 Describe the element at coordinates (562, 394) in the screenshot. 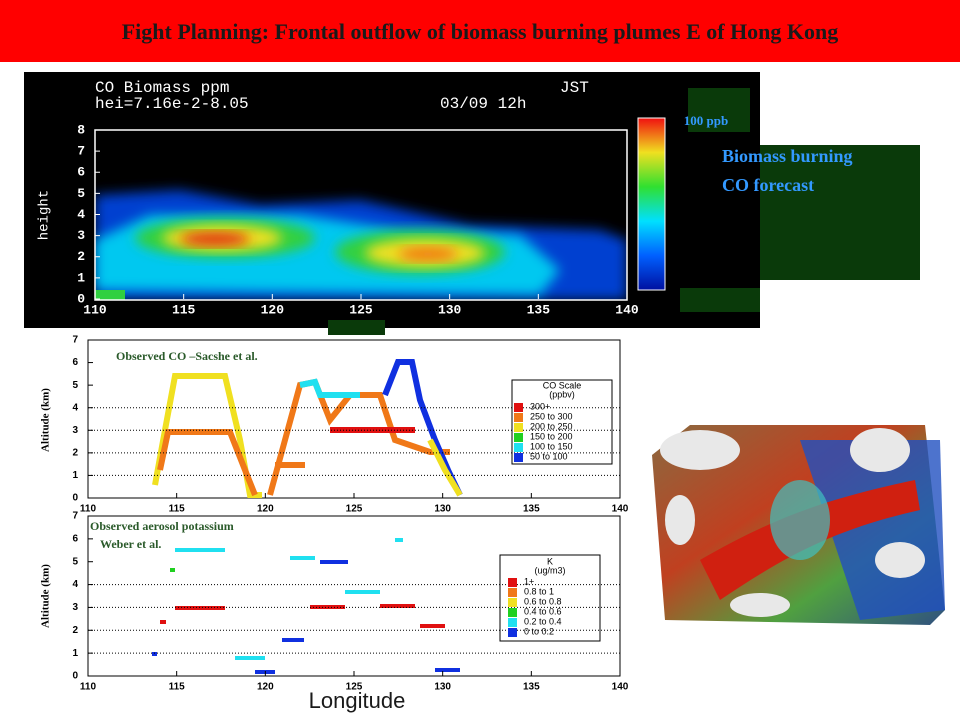

I see `legend-title: (ppbv)` at that location.